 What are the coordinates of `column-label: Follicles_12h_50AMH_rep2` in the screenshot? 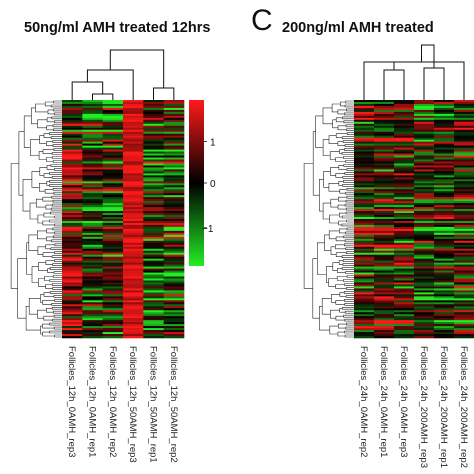 It's located at (173, 404).